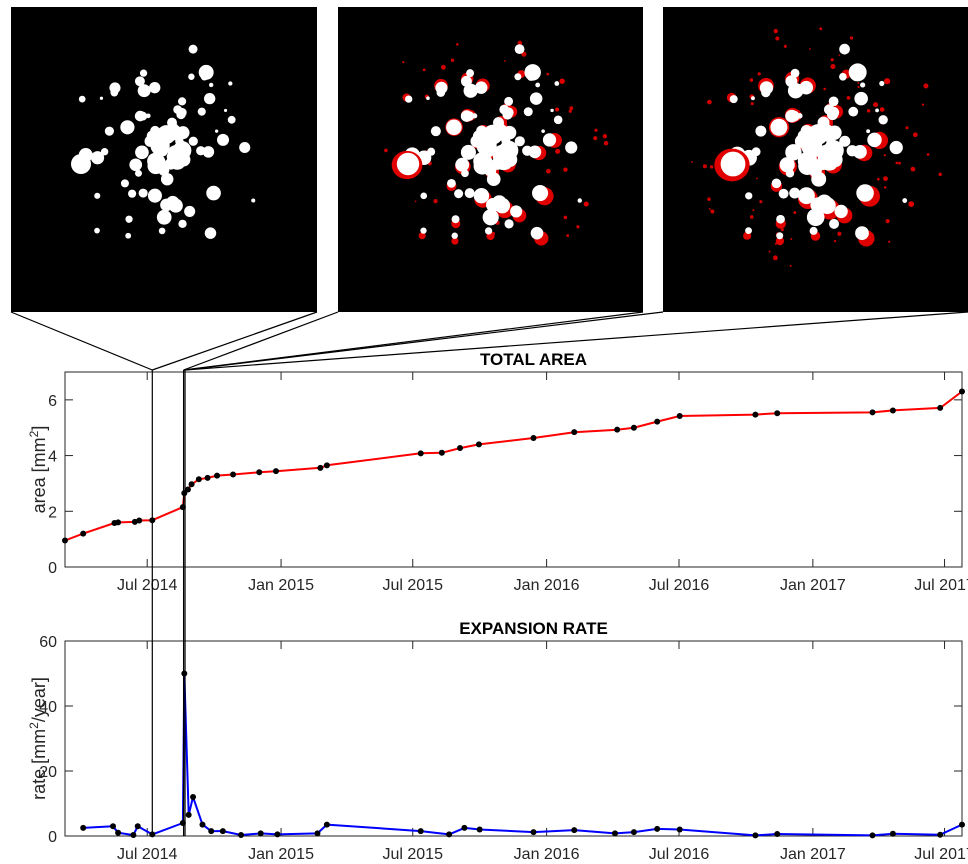  What do you see at coordinates (147, 585) in the screenshot?
I see `area-xtick-label: Jul 2014` at bounding box center [147, 585].